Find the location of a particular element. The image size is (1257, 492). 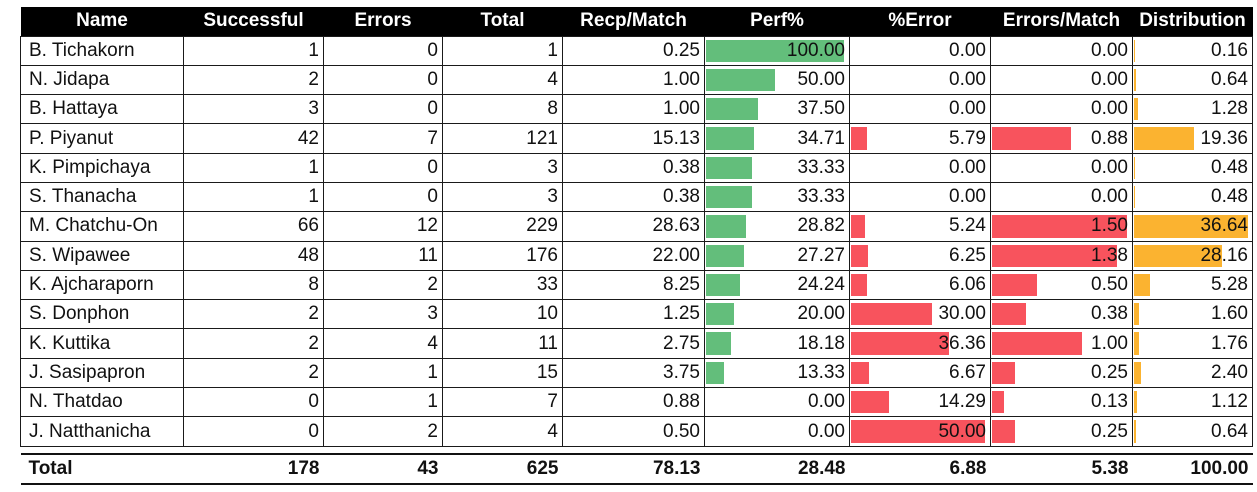

cell-recp-match: 8.25 is located at coordinates (633, 285).